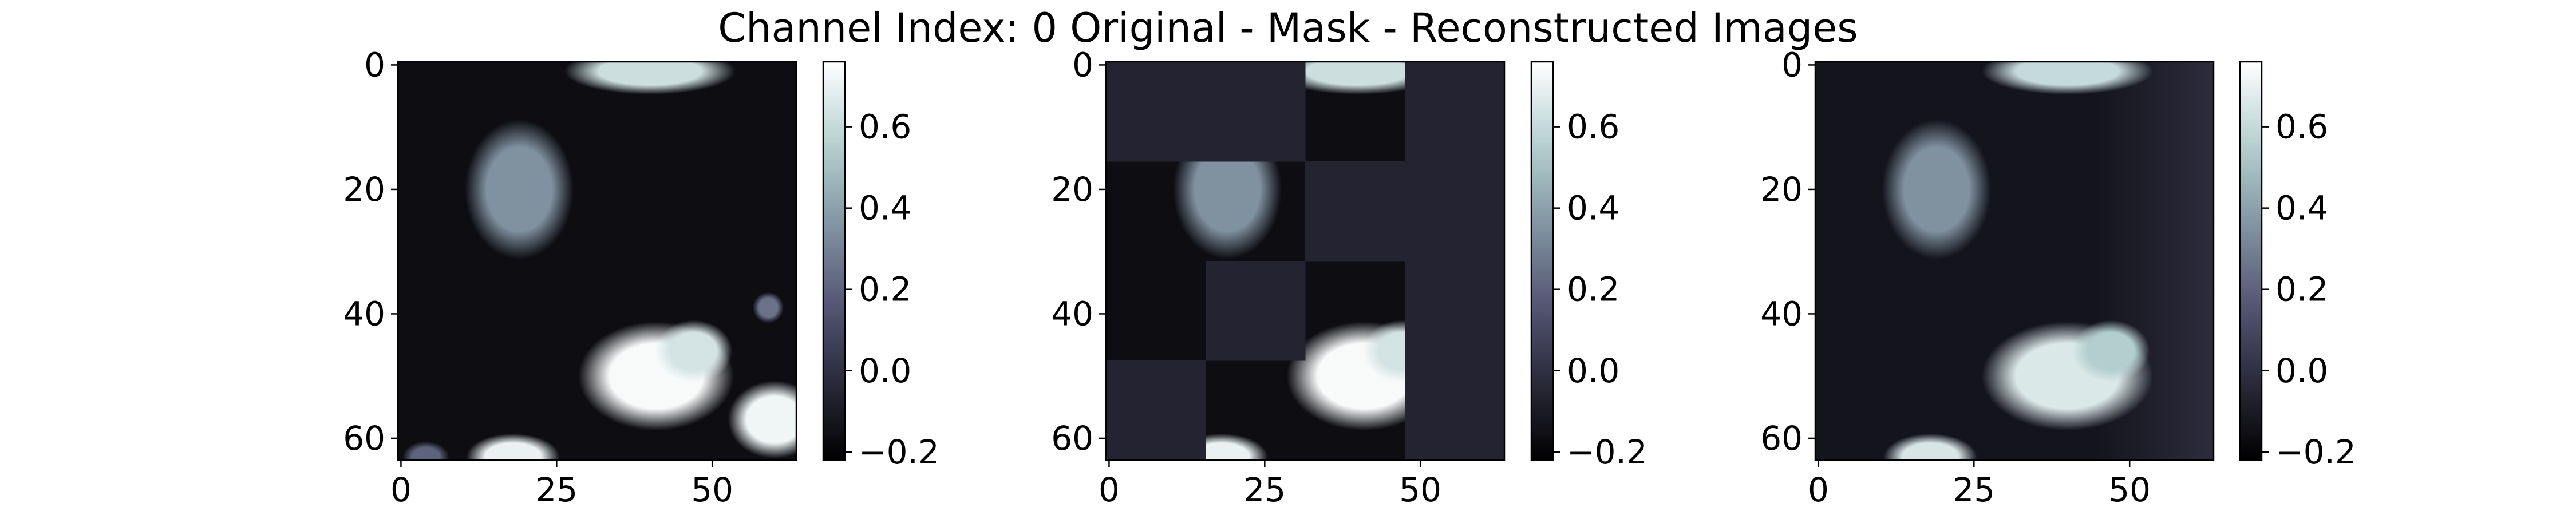 The height and width of the screenshot is (515, 2576). I want to click on image-original, so click(597, 261).